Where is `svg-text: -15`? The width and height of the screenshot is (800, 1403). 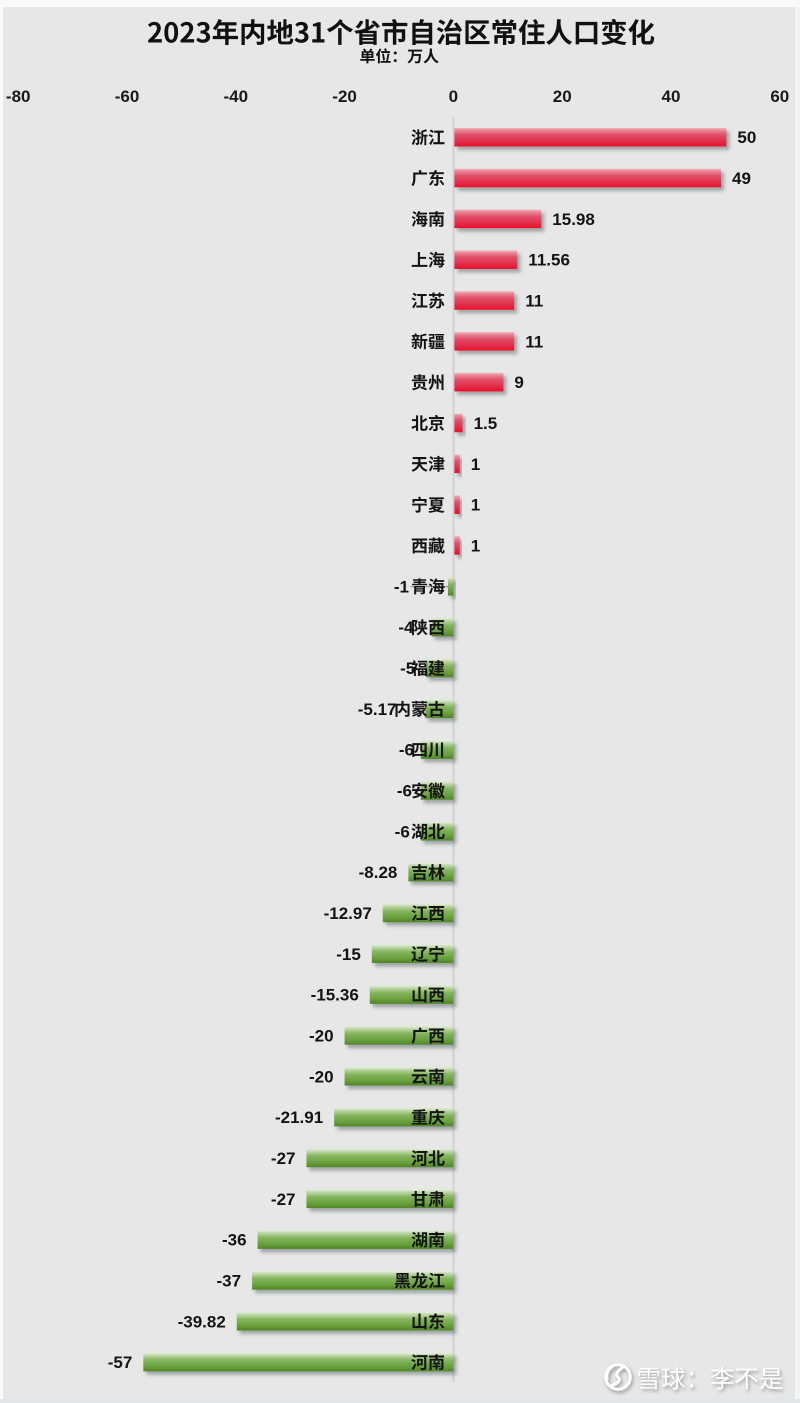
svg-text: -15 is located at coordinates (348, 954).